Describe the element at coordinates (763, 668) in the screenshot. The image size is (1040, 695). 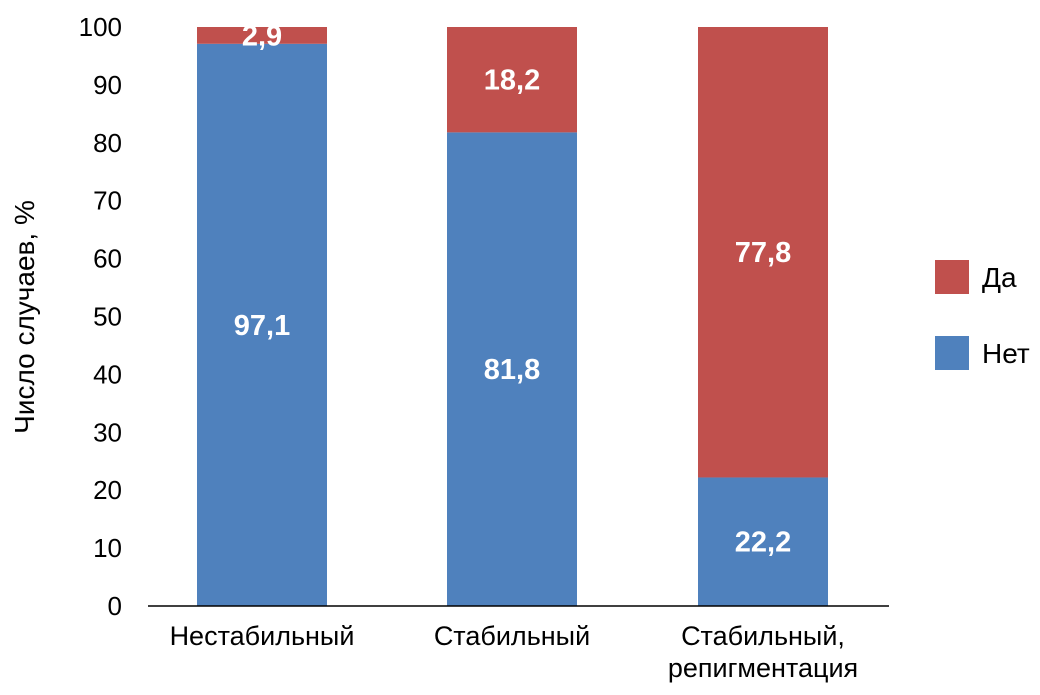
I see `x-category-label: репигментация` at that location.